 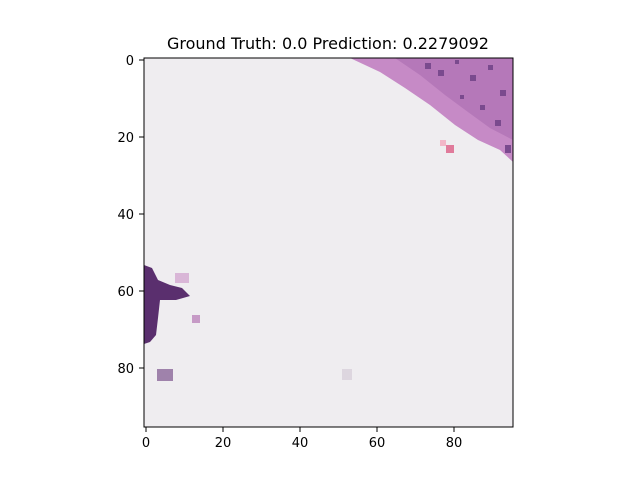 What do you see at coordinates (125, 138) in the screenshot?
I see `y-tick-label: 20` at bounding box center [125, 138].